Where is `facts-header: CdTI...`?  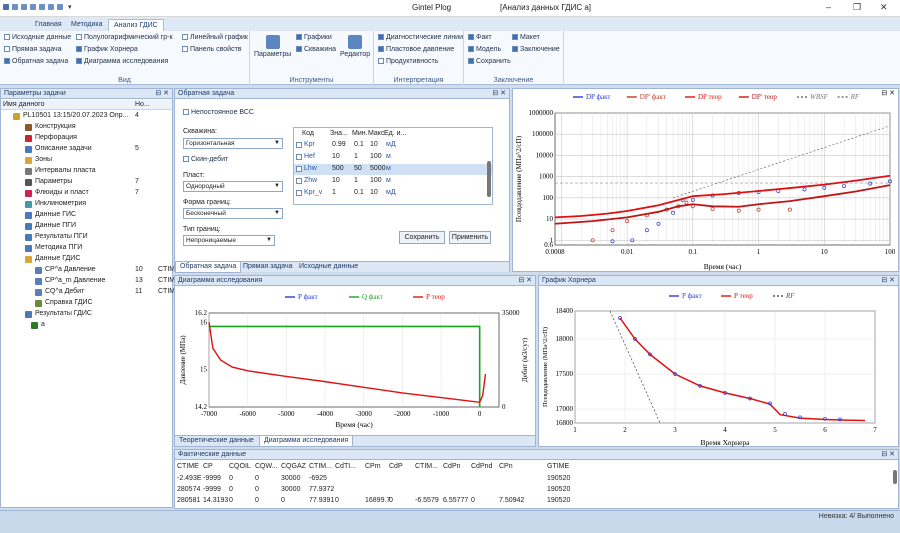
facts-header: CdTI... is located at coordinates (346, 466).